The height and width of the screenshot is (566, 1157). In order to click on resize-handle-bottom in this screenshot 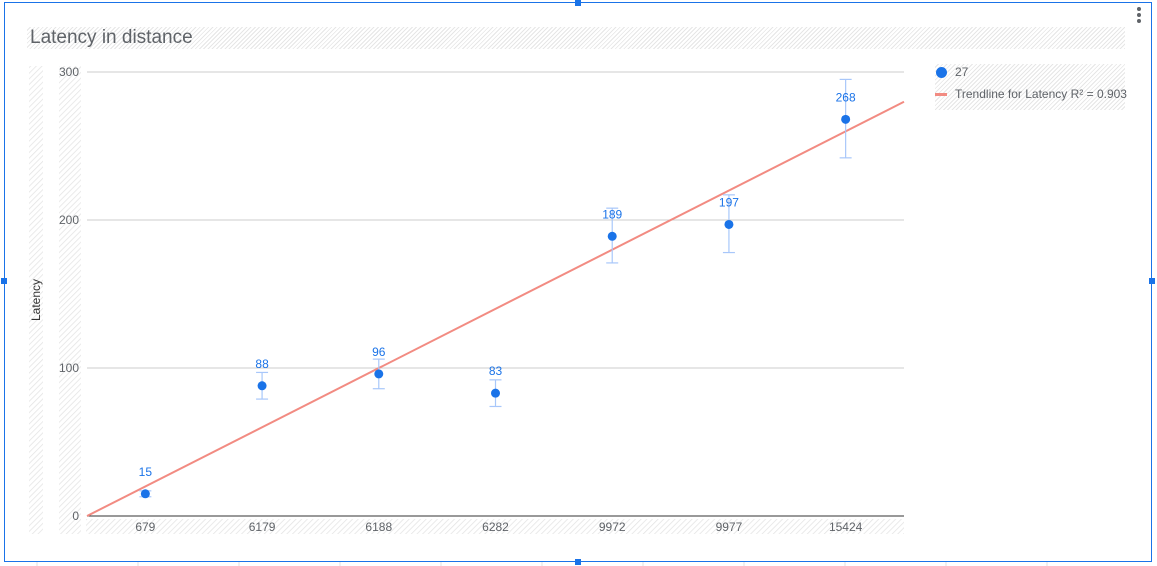, I will do `click(578, 562)`.